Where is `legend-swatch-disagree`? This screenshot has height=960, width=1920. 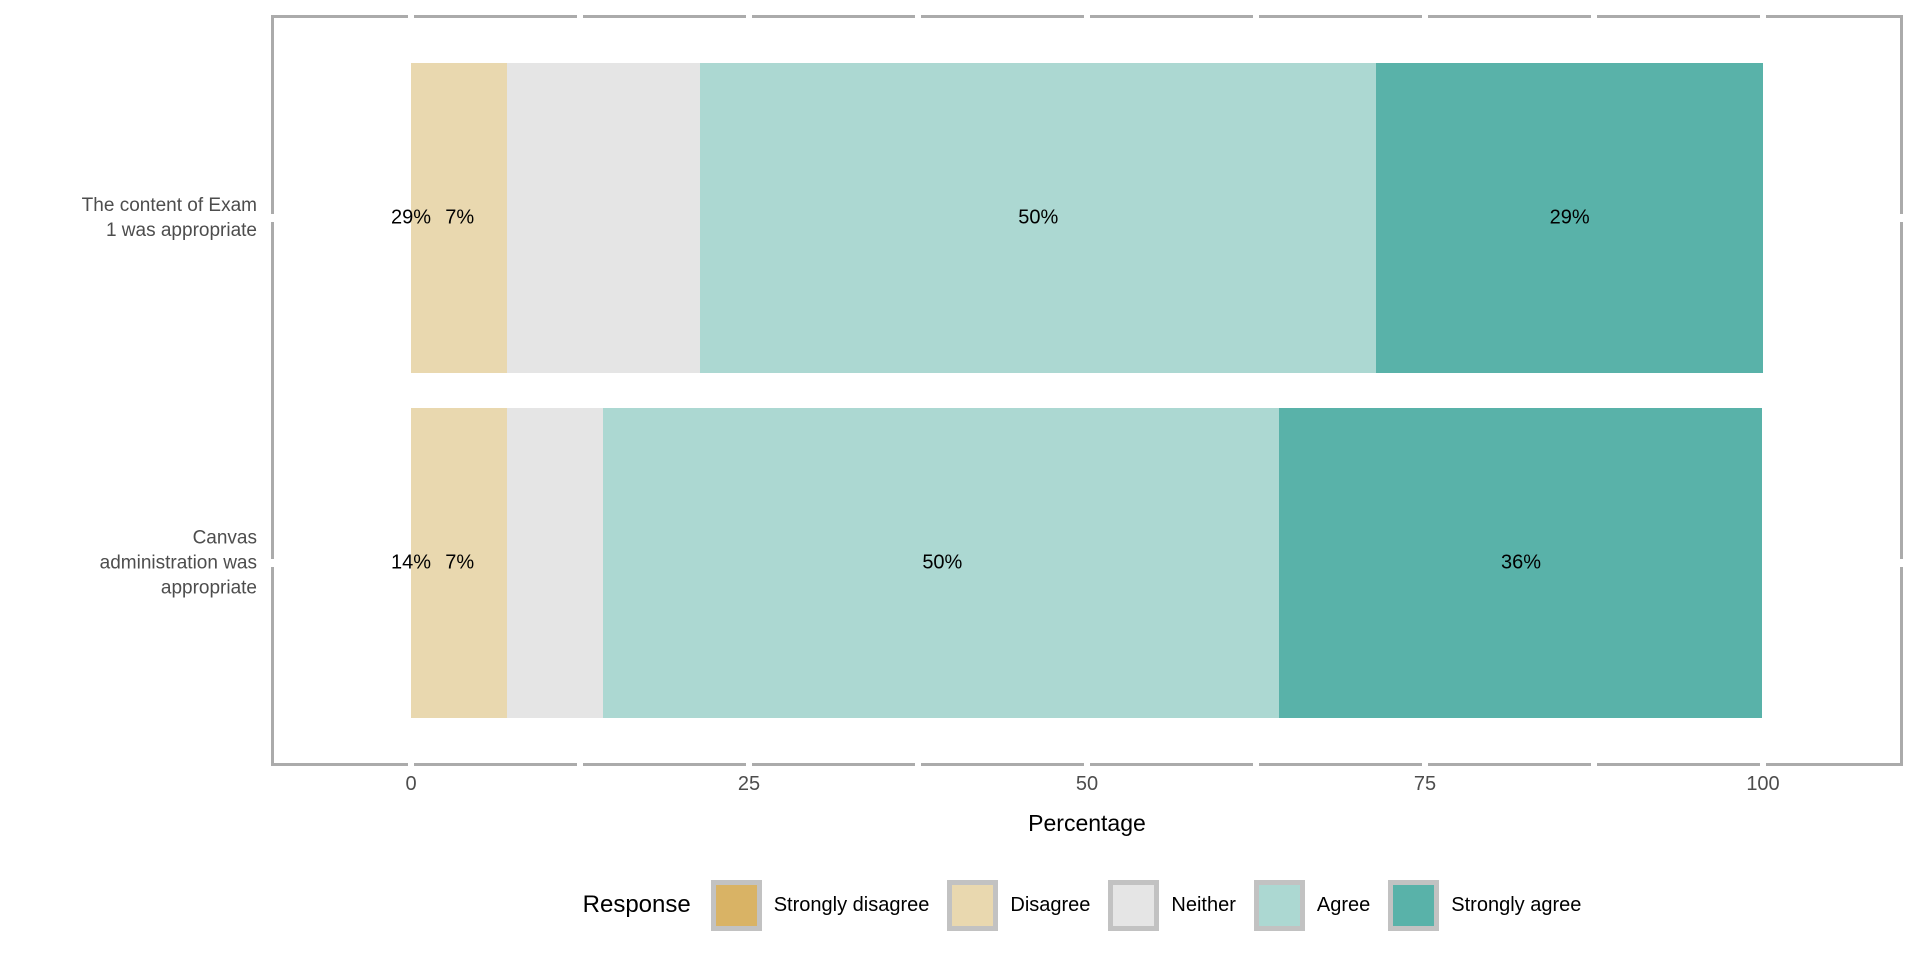 legend-swatch-disagree is located at coordinates (973, 905).